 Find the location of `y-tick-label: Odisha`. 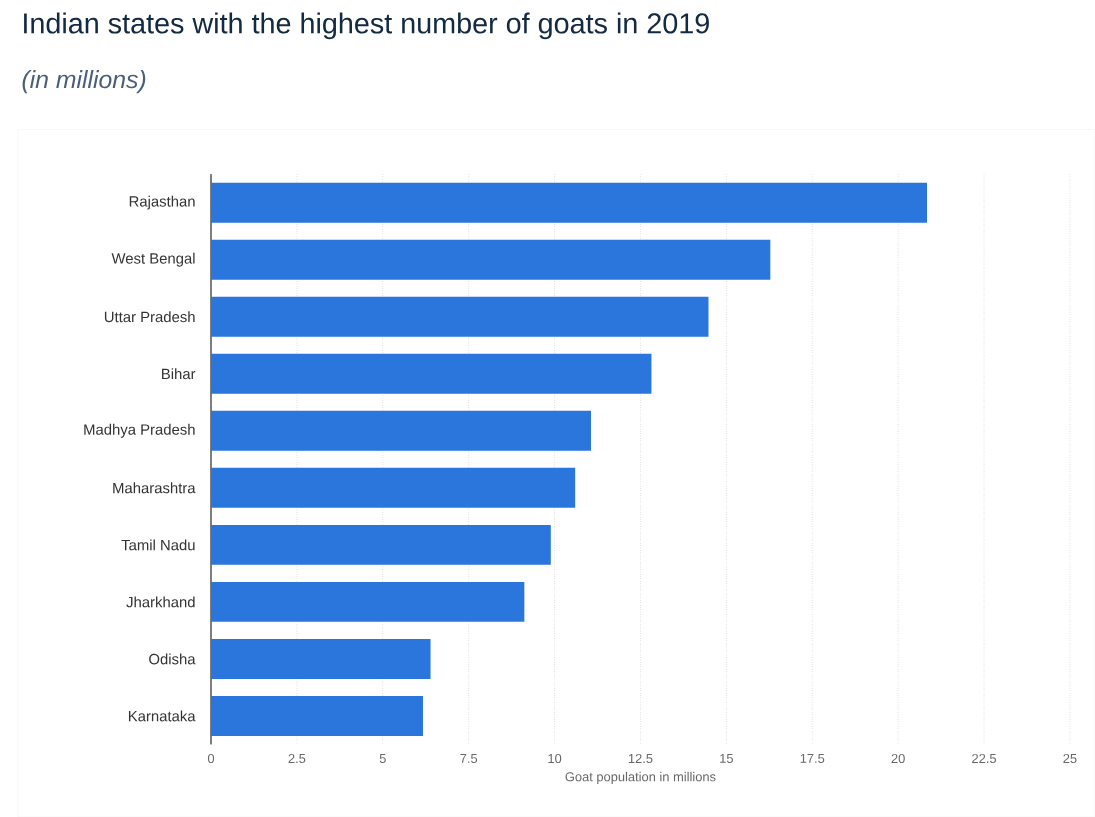

y-tick-label: Odisha is located at coordinates (172, 659).